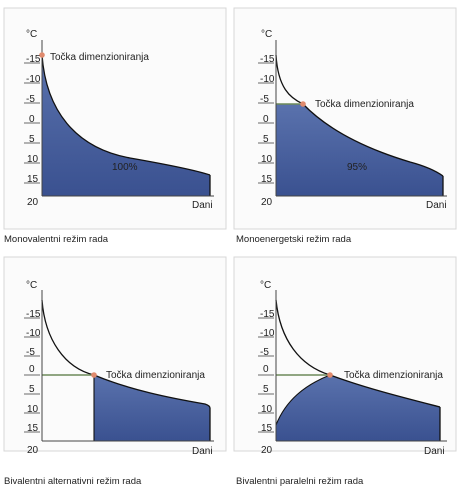 The width and height of the screenshot is (458, 492). Describe the element at coordinates (125, 167) in the screenshot. I see `area-label: 100%` at that location.